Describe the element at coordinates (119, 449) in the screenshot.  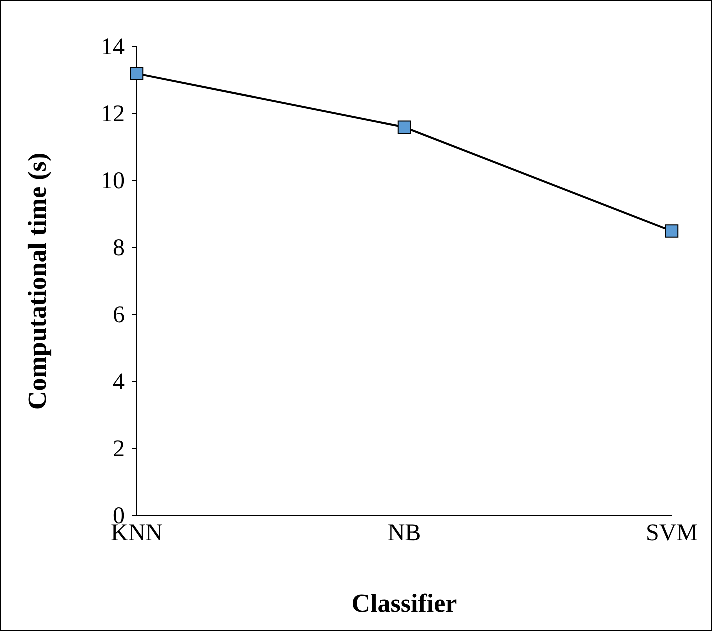
I see `y-tick-label: 2` at that location.